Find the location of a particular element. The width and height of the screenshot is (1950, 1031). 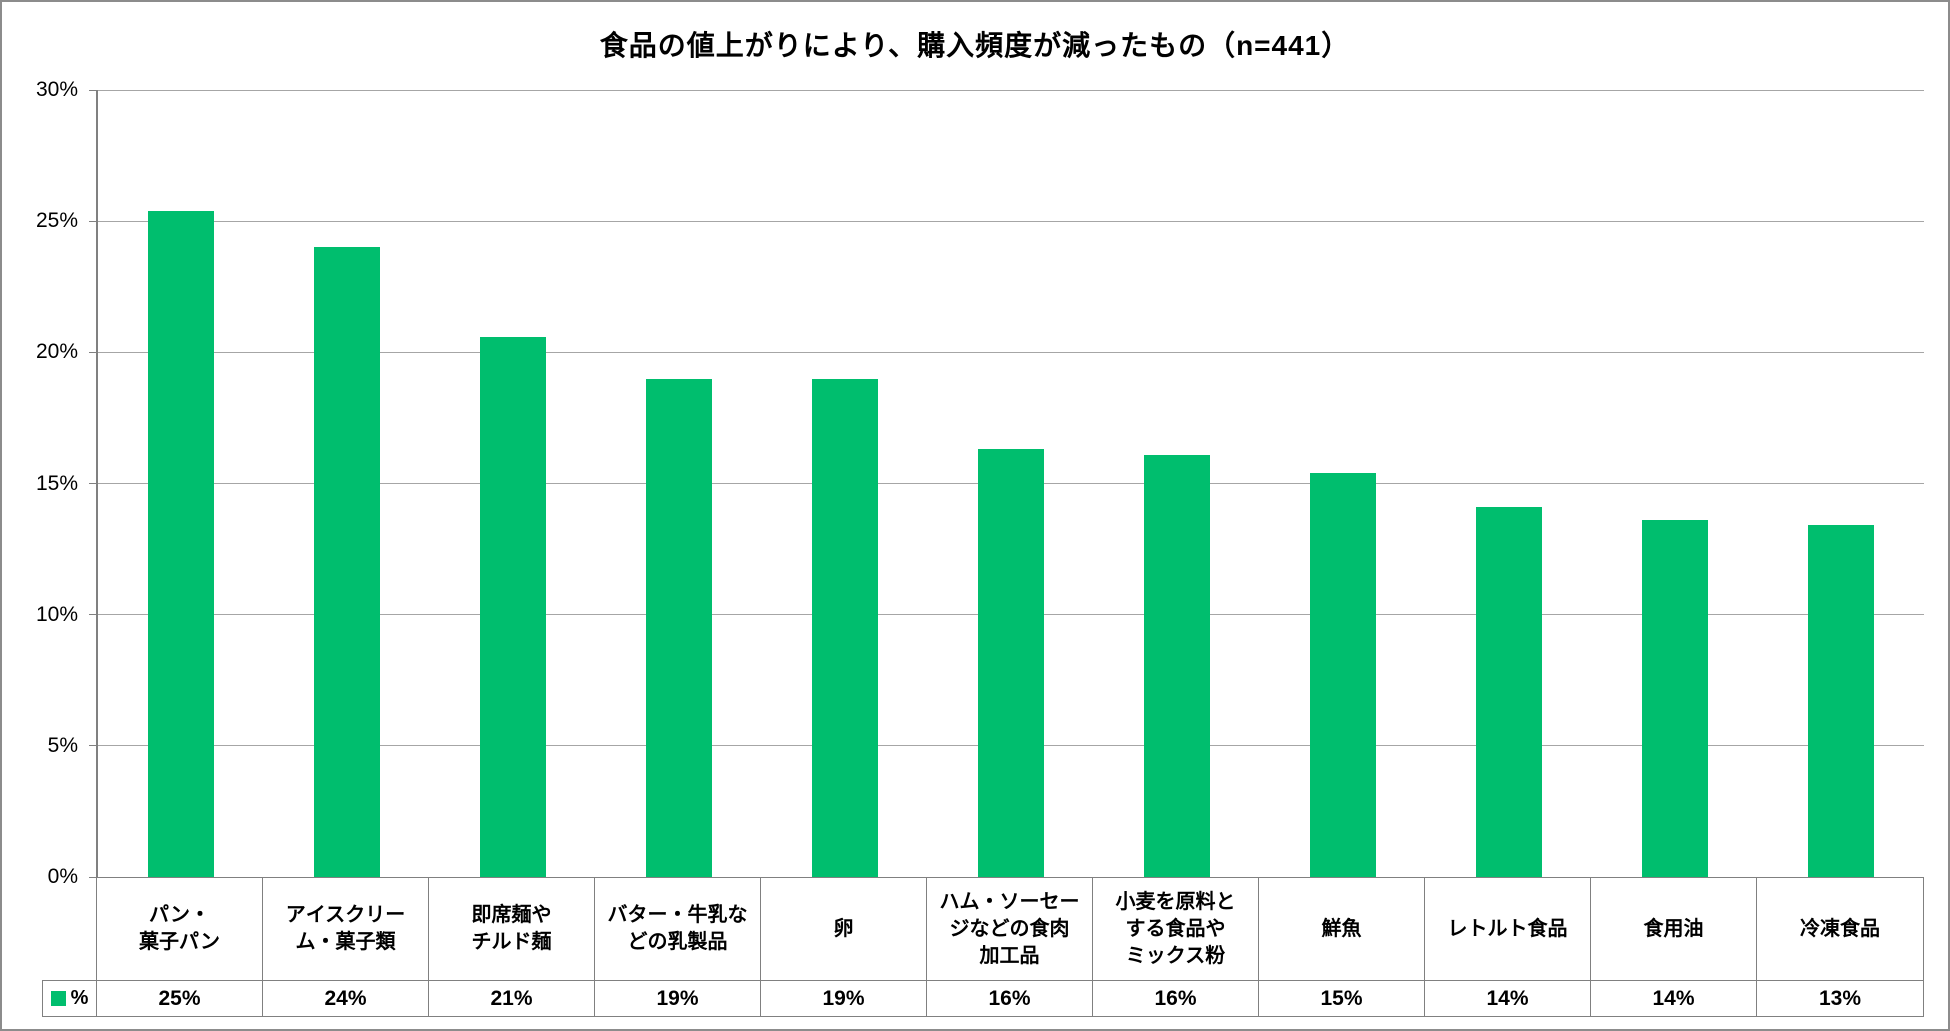

value-cell: 15% is located at coordinates (1342, 998).